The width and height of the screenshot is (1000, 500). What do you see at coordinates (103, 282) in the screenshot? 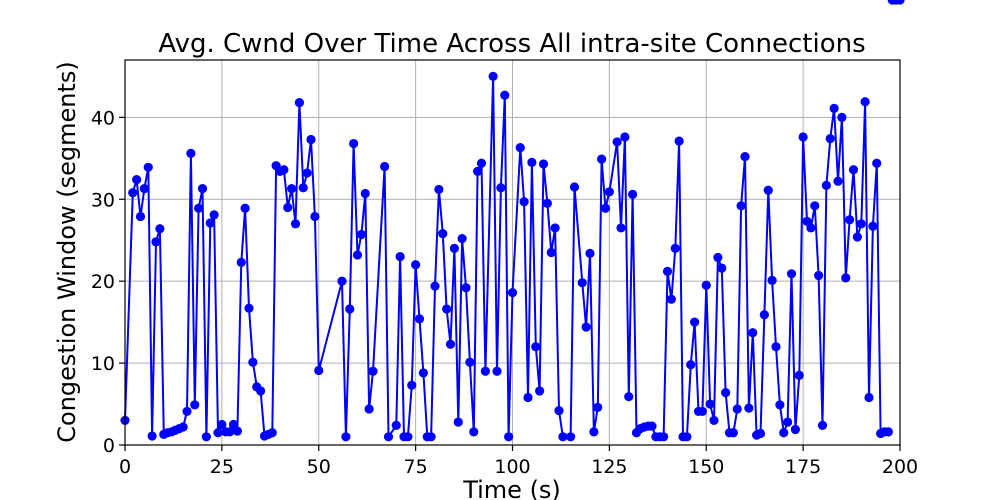
I see `y-tick-label: 20` at bounding box center [103, 282].